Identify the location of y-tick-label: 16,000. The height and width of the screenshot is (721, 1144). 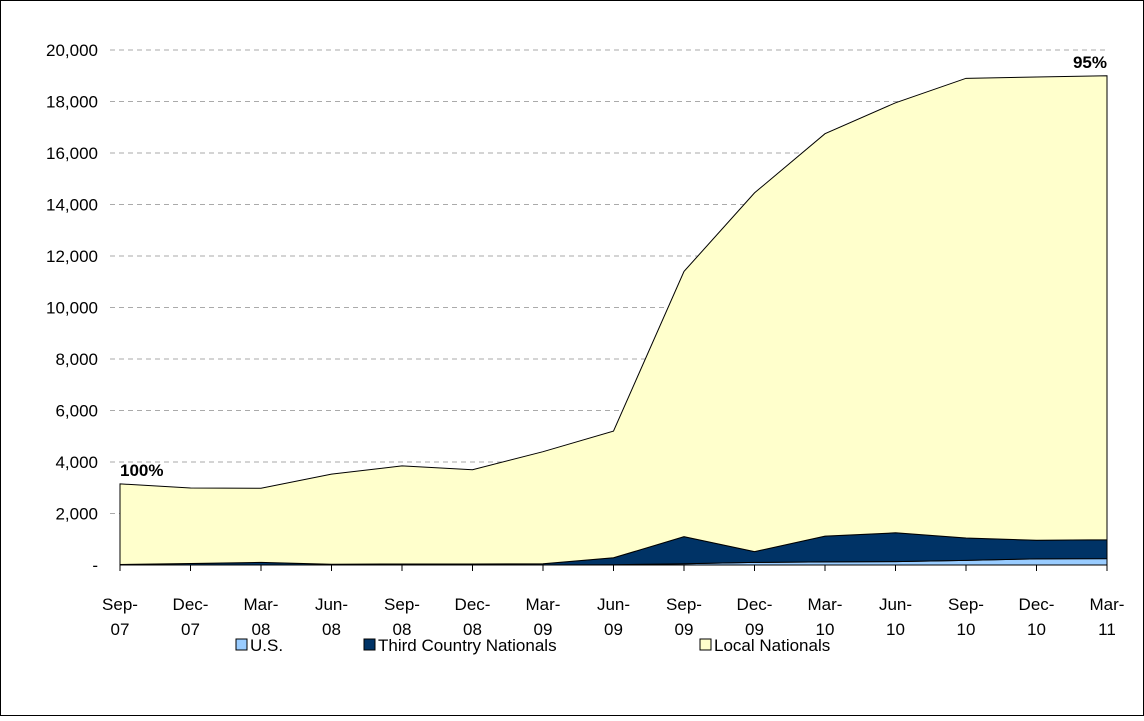
(72, 153).